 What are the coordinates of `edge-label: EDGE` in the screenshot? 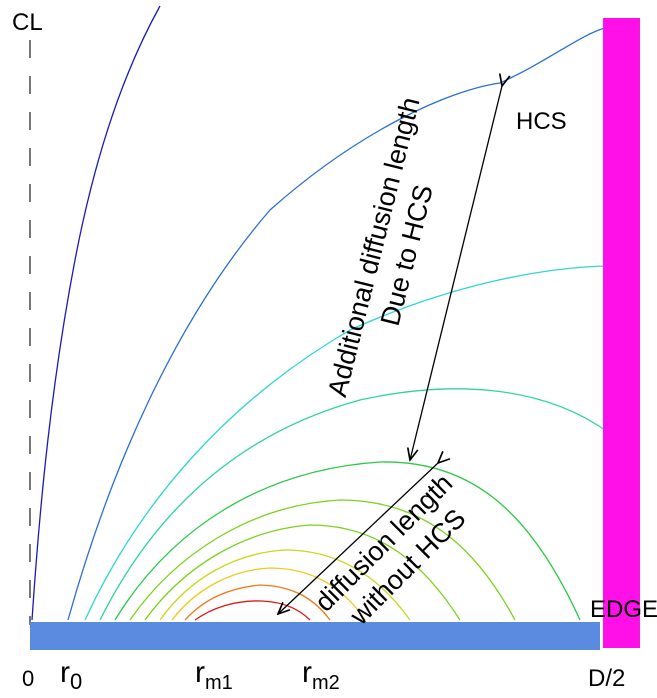 It's located at (623, 609).